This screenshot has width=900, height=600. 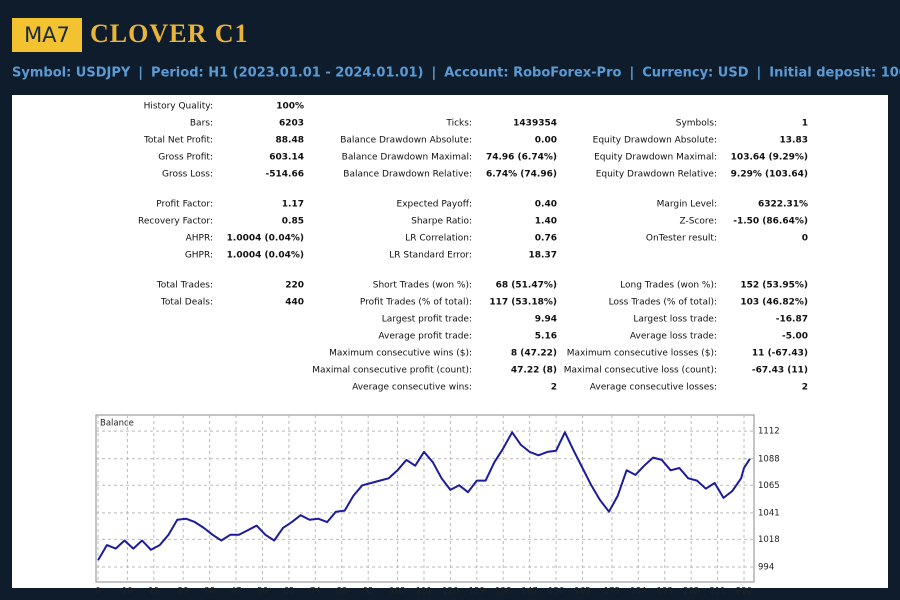 What do you see at coordinates (201, 124) in the screenshot?
I see `stat-label: Bars:` at bounding box center [201, 124].